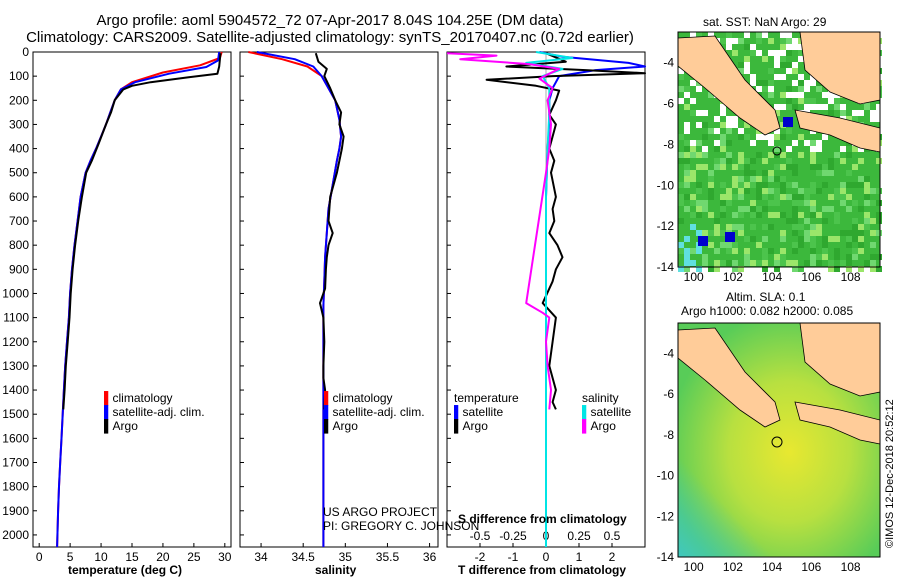 This screenshot has height=580, width=900. I want to click on legend-label: satellite, so click(611, 412).